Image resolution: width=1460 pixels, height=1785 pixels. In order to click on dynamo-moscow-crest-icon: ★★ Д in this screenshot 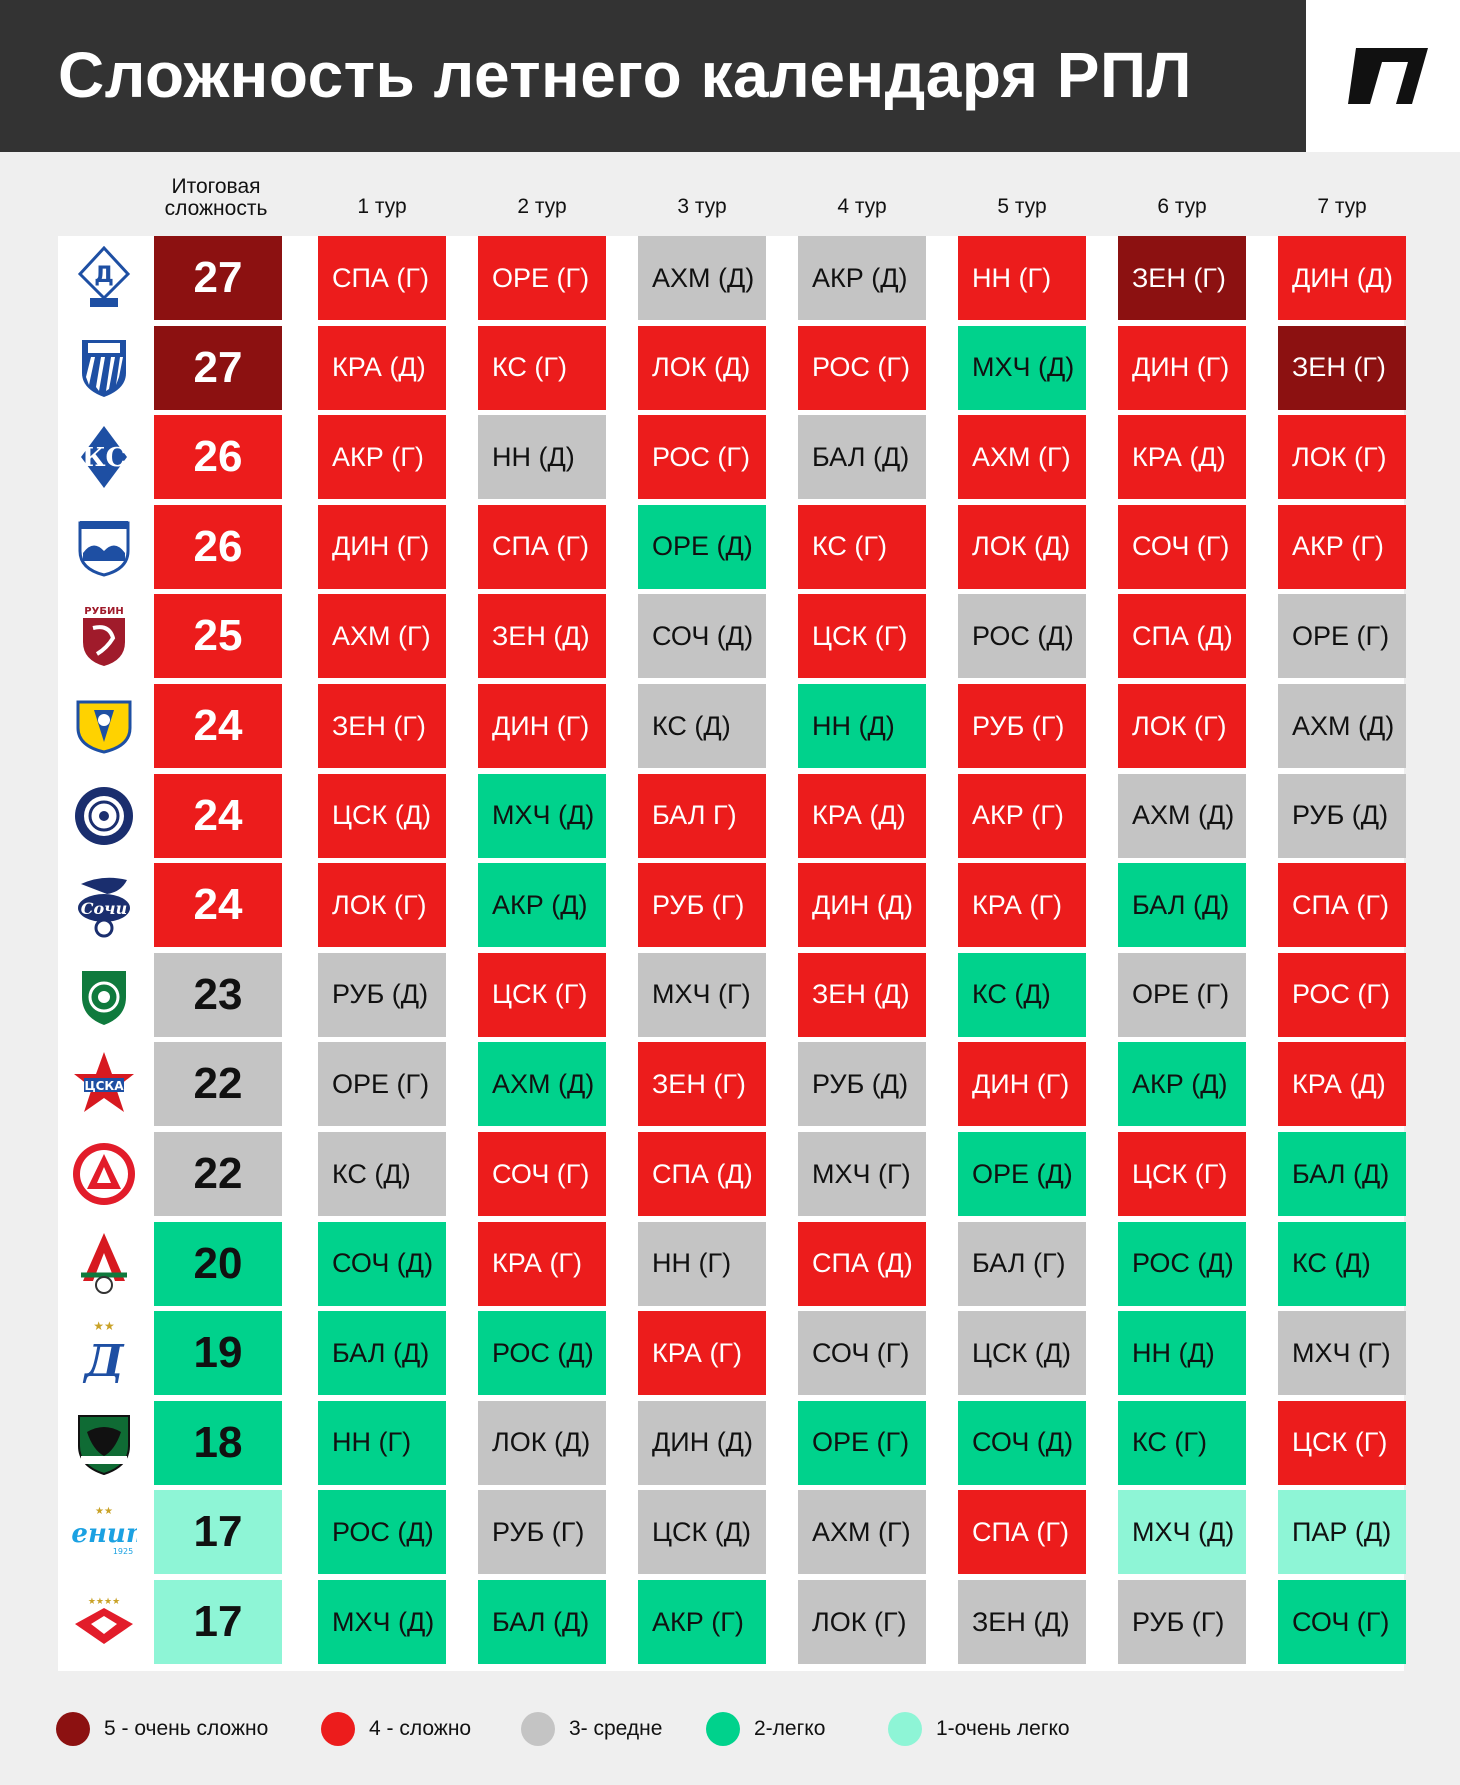, I will do `click(104, 1353)`.